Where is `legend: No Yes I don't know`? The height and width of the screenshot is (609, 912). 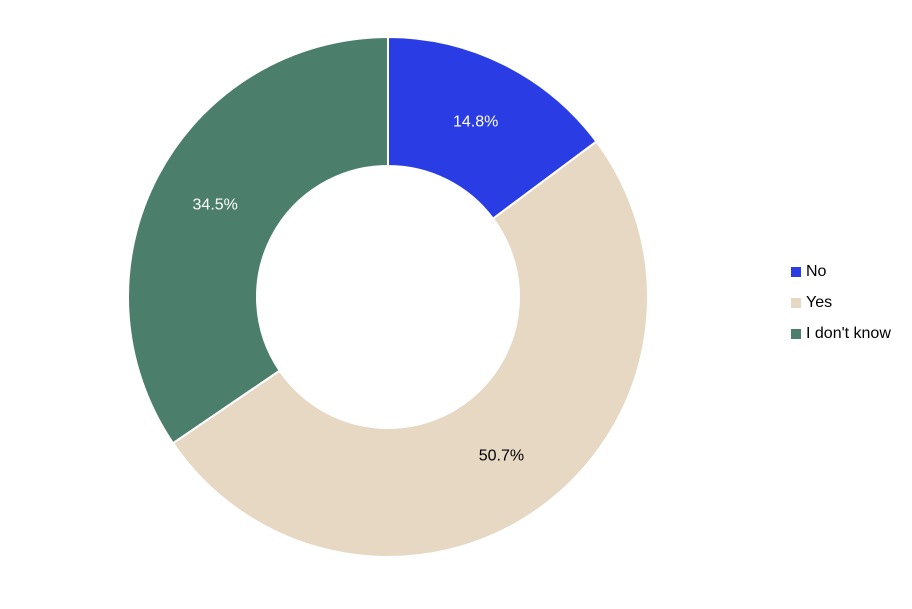 legend: No Yes I don't know is located at coordinates (841, 302).